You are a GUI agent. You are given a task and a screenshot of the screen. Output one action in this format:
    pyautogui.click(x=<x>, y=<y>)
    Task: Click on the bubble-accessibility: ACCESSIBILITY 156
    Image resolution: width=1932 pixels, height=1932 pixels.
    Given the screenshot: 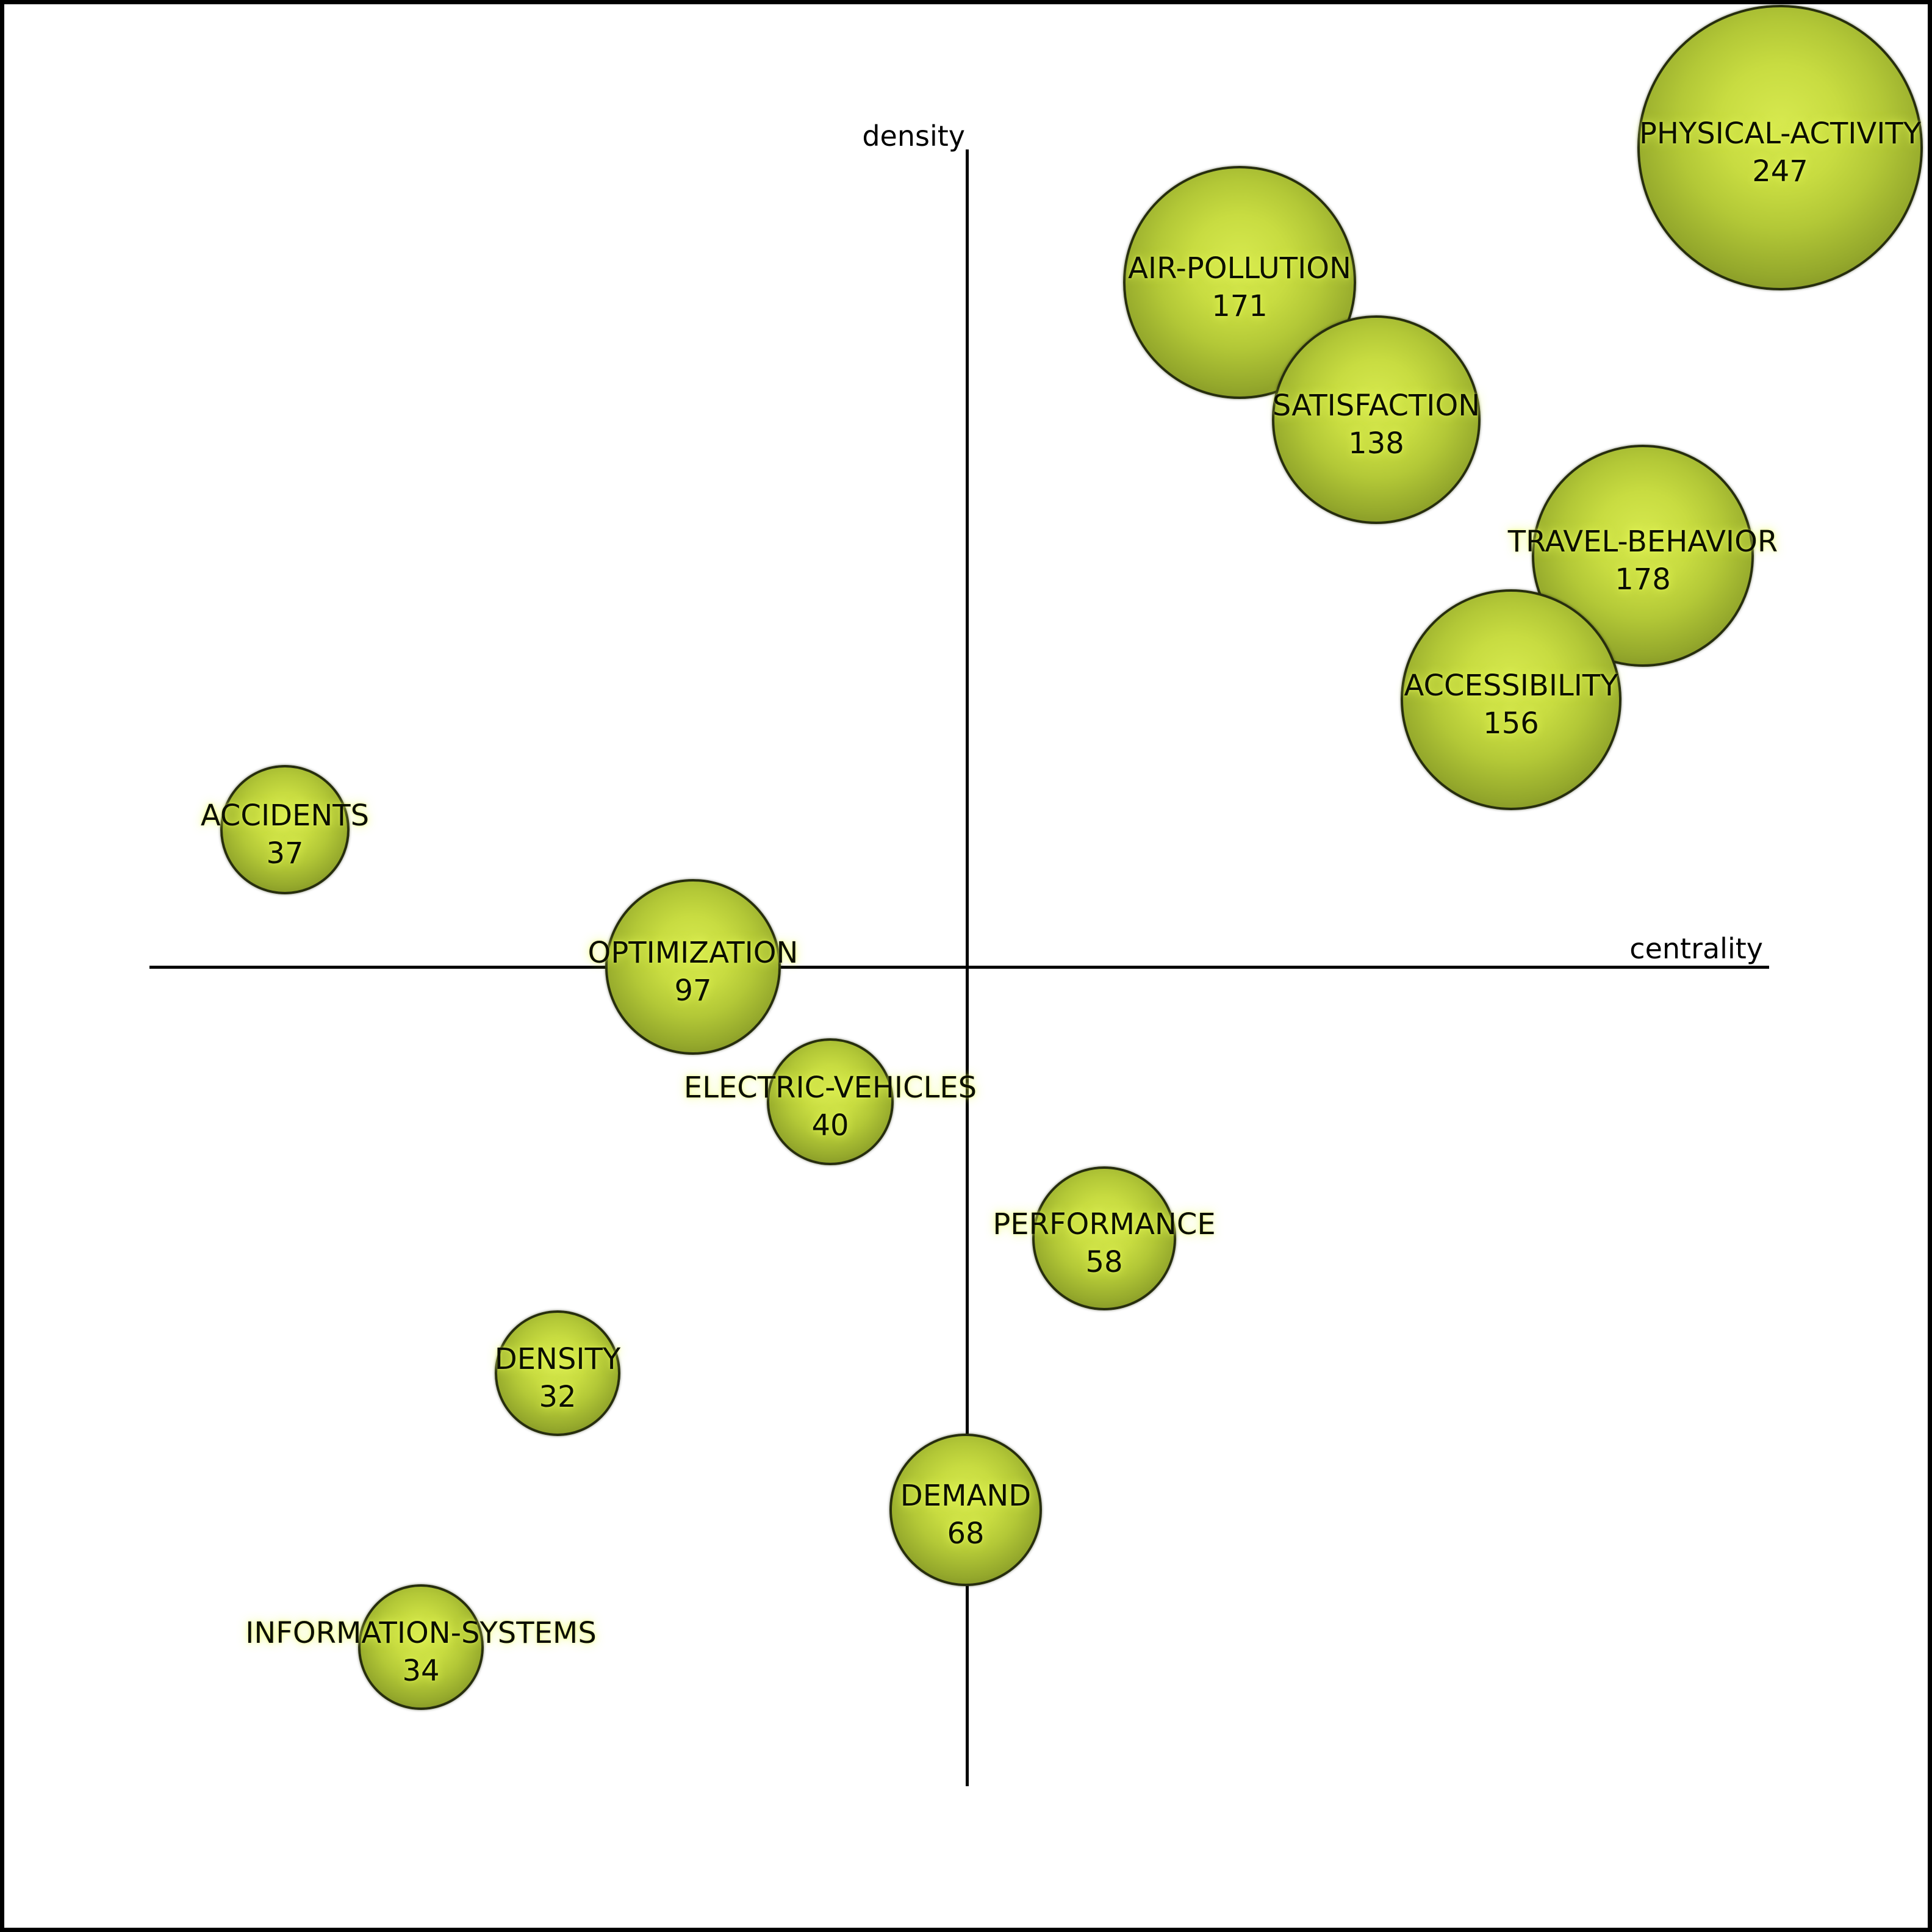 What is the action you would take?
    pyautogui.click(x=1511, y=699)
    